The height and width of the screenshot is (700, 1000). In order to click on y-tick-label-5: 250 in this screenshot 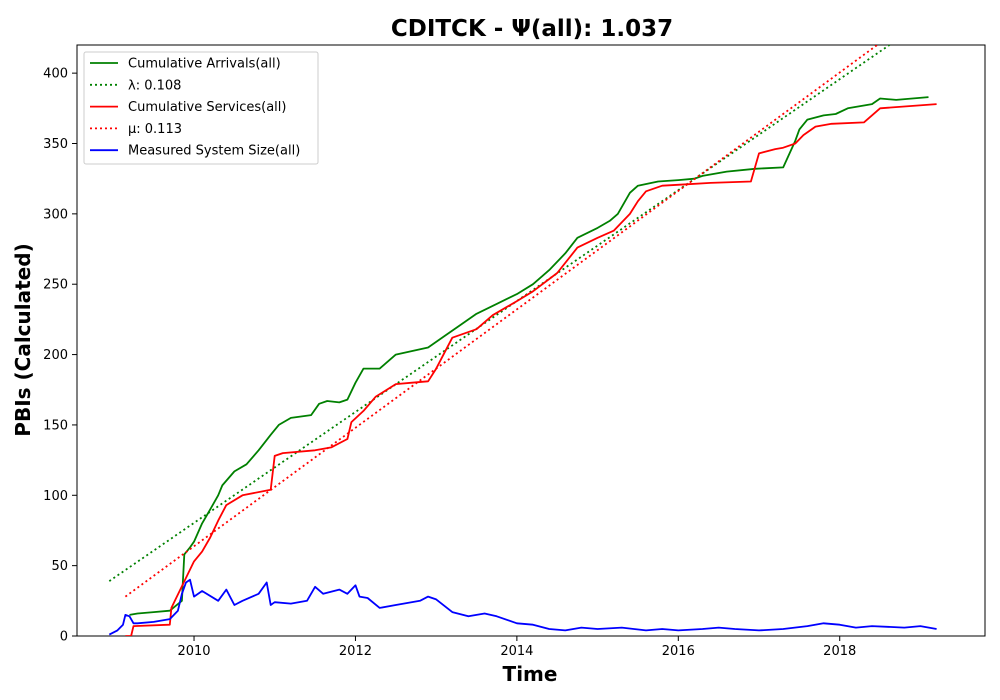, I will do `click(55, 285)`.